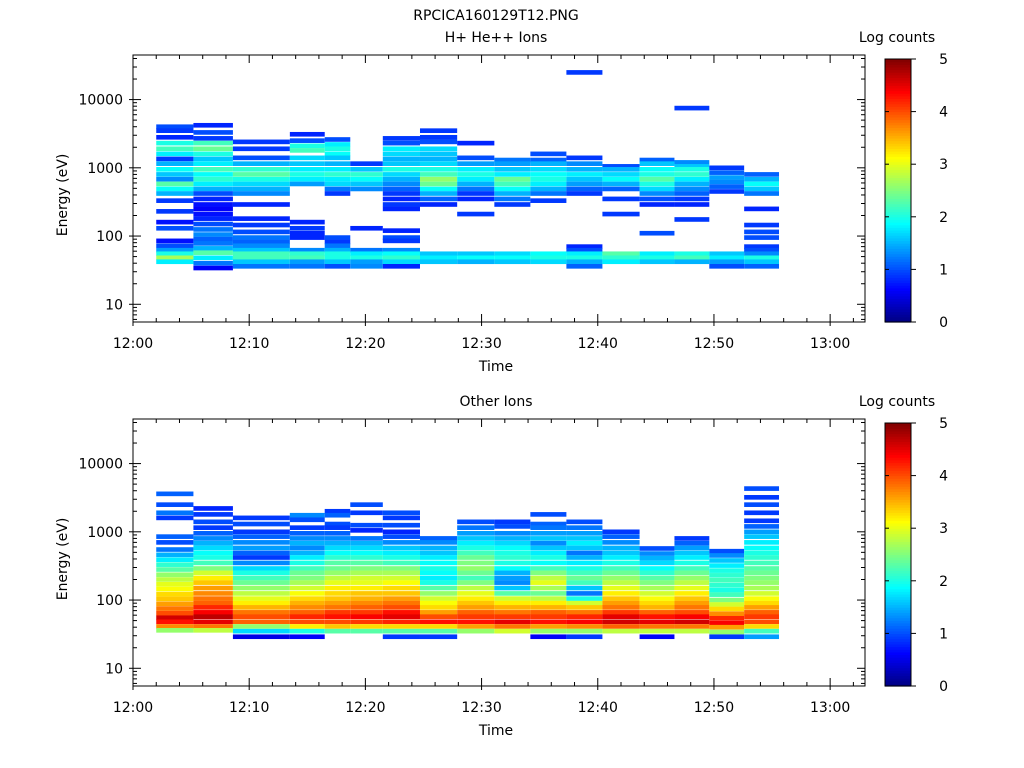 This screenshot has height=768, width=1024. What do you see at coordinates (109, 601) in the screenshot?
I see `y-tick-label: 100` at bounding box center [109, 601].